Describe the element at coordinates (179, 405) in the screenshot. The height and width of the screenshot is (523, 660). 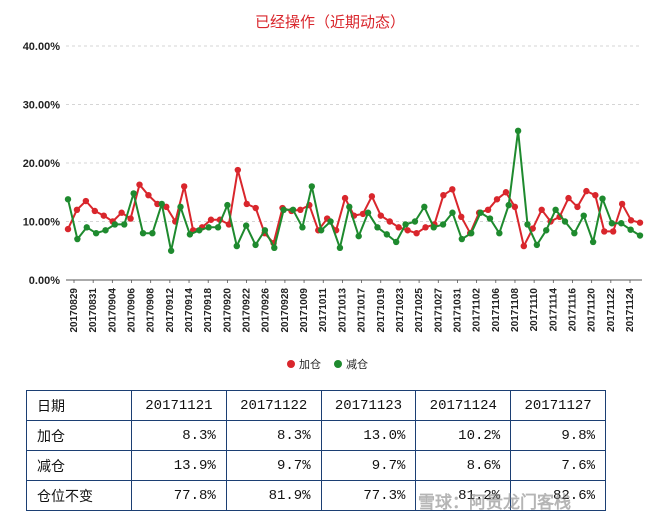
I see `date-cell: 20171121` at that location.